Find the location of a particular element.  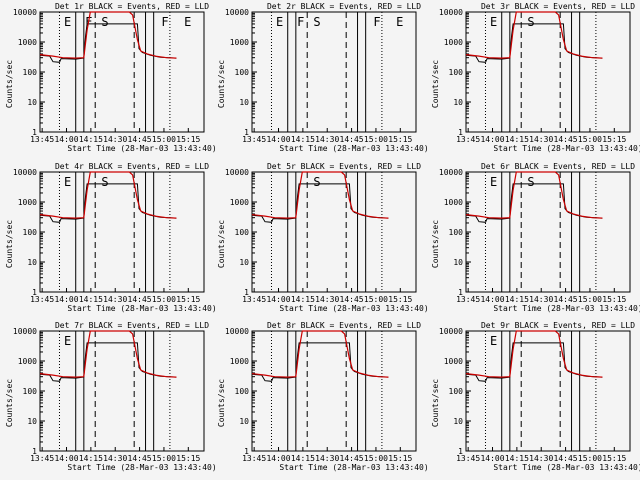

panel-title: Det 5r BLACK = Events, RED = LLD is located at coordinates (344, 166).